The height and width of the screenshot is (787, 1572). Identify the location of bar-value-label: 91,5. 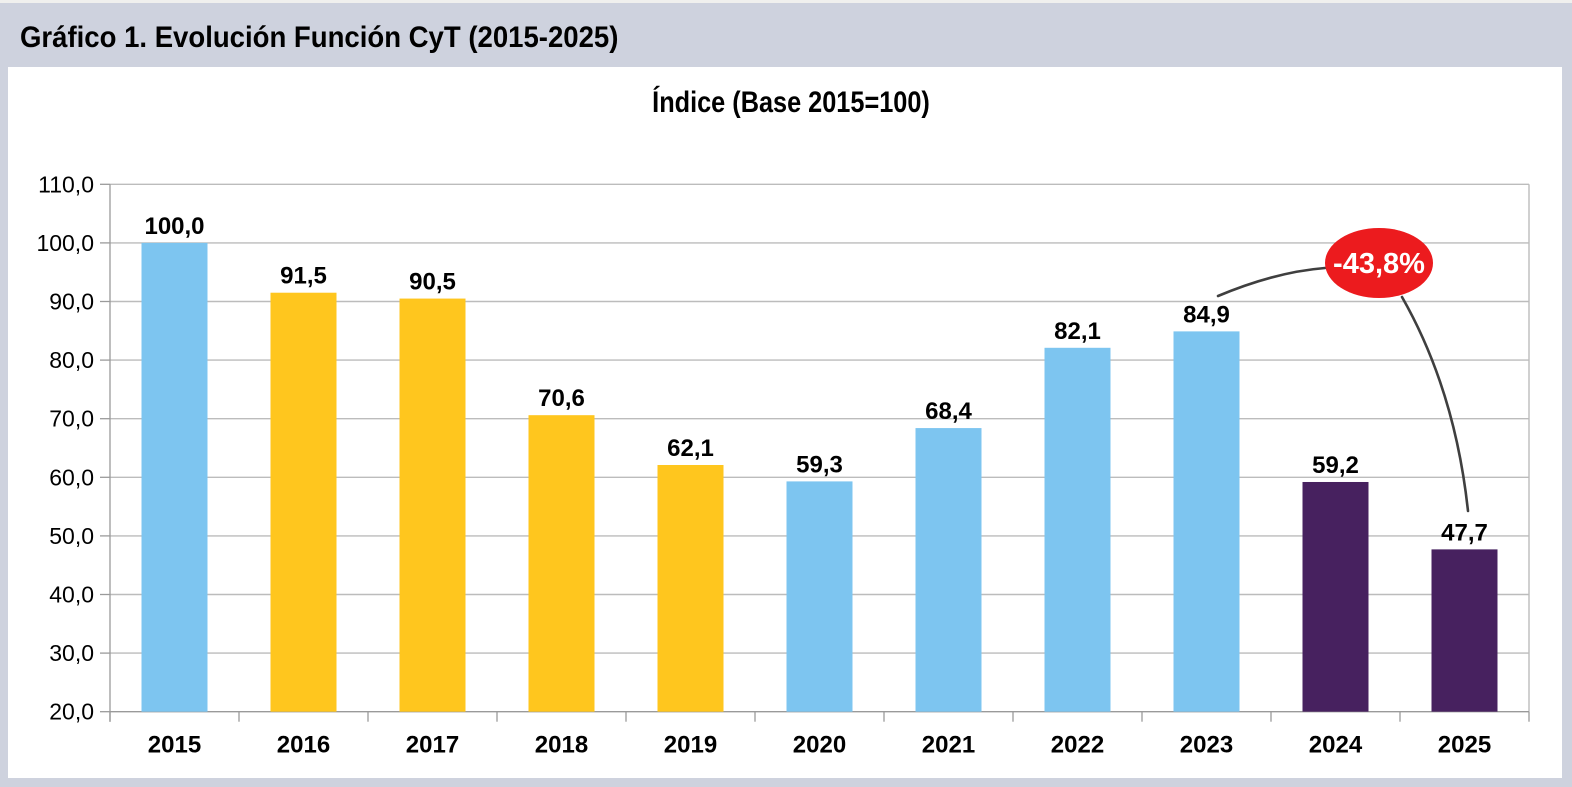
(303, 276).